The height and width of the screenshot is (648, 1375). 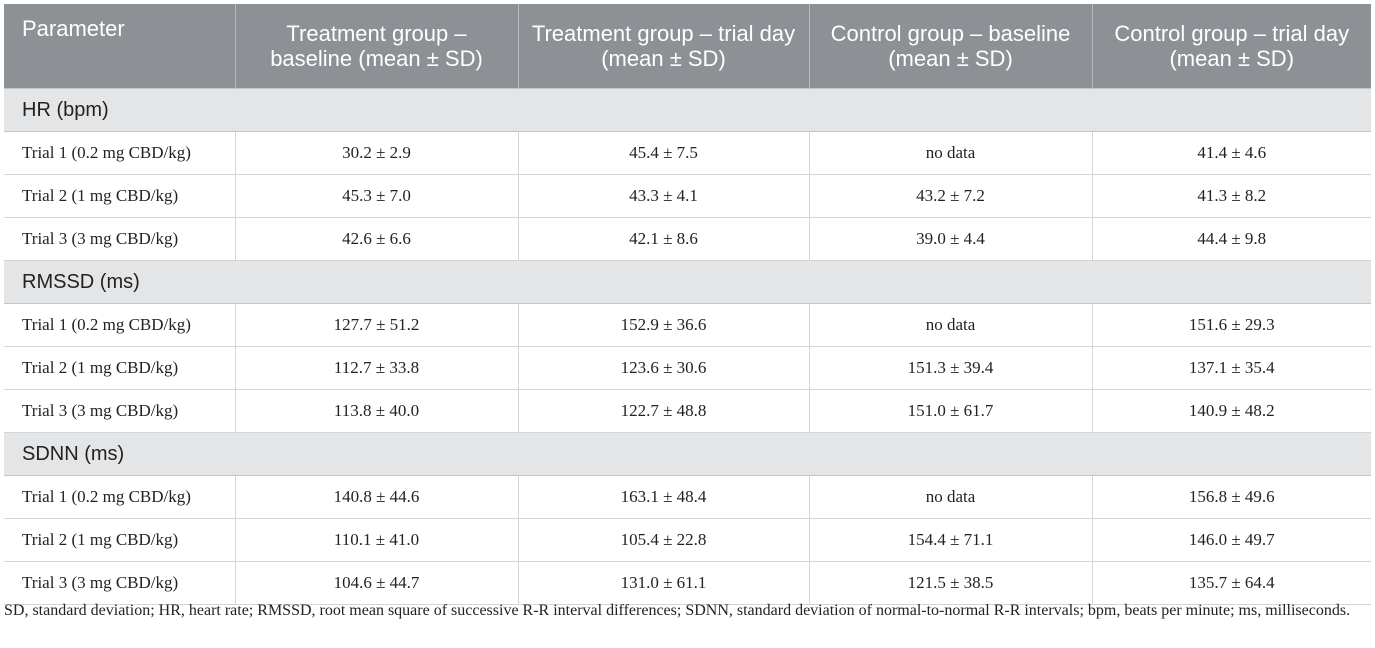 I want to click on table-cell: 154.4 ± 71.1, so click(x=951, y=540).